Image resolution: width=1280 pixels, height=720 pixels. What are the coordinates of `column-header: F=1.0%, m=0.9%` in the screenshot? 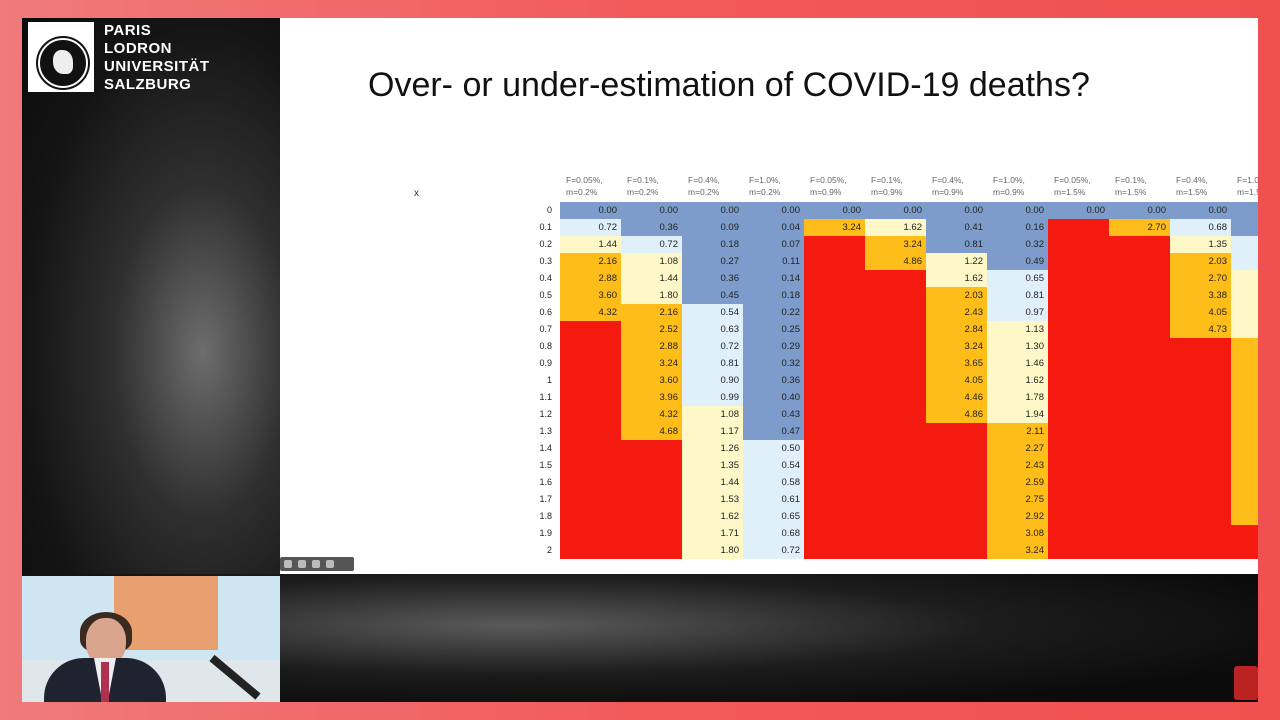 It's located at (1009, 186).